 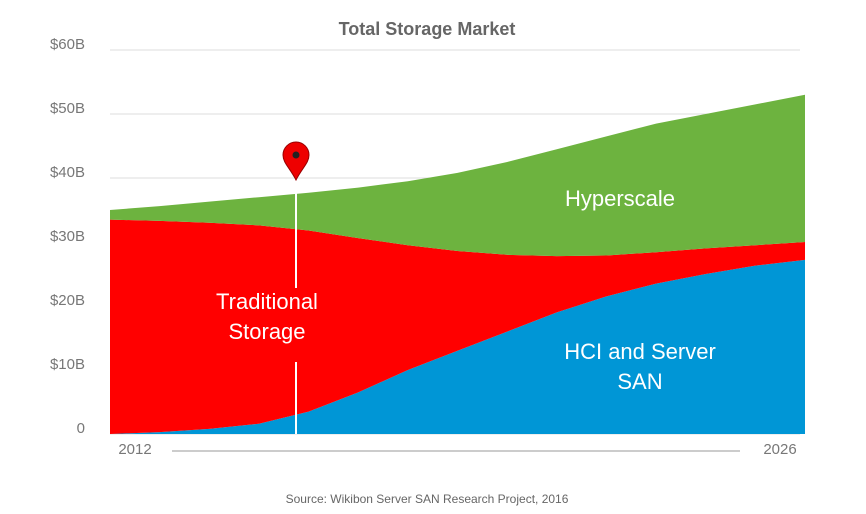 What do you see at coordinates (67, 364) in the screenshot?
I see `y-tick-label: $10B` at bounding box center [67, 364].